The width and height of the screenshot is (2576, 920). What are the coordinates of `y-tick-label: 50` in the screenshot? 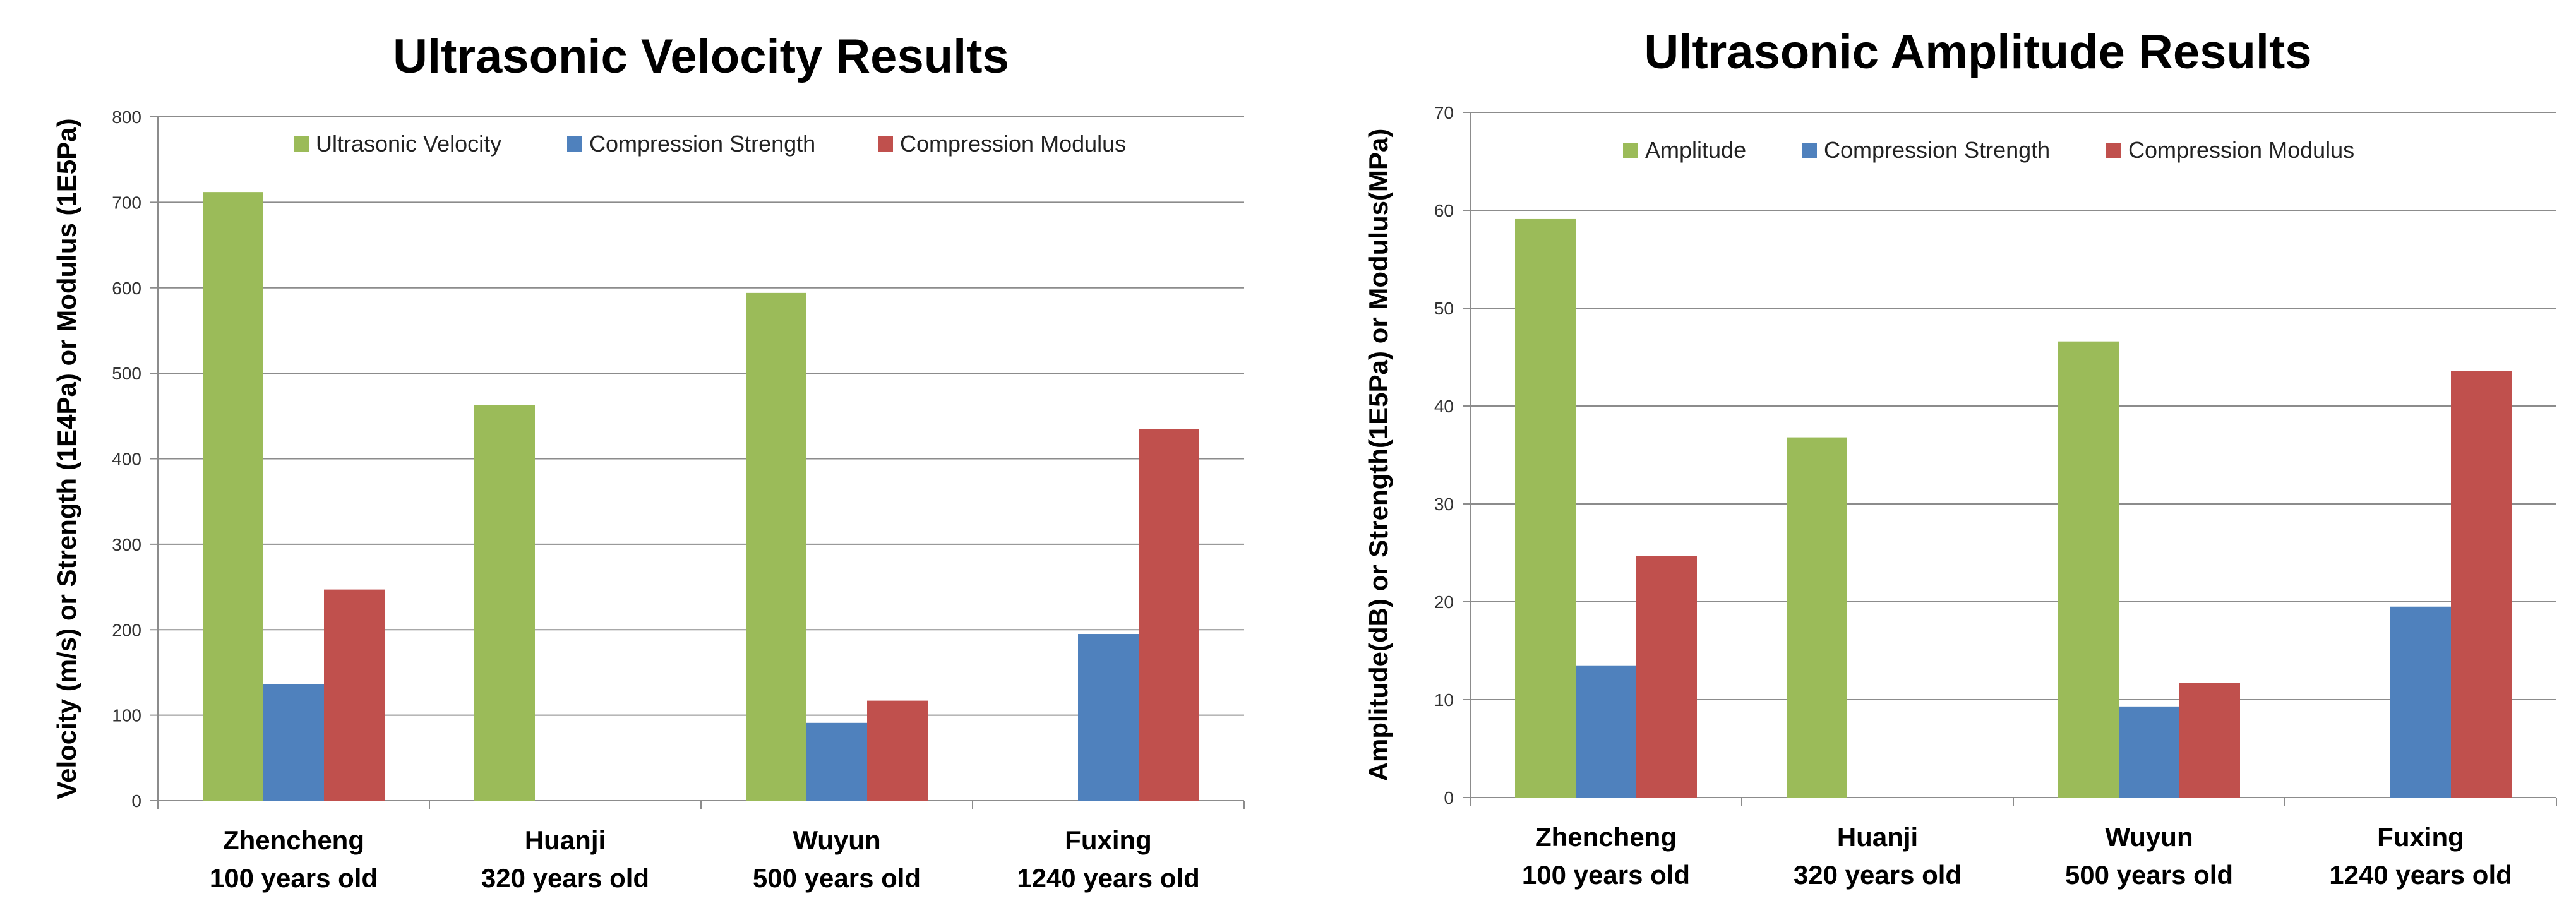 It's located at (1444, 308).